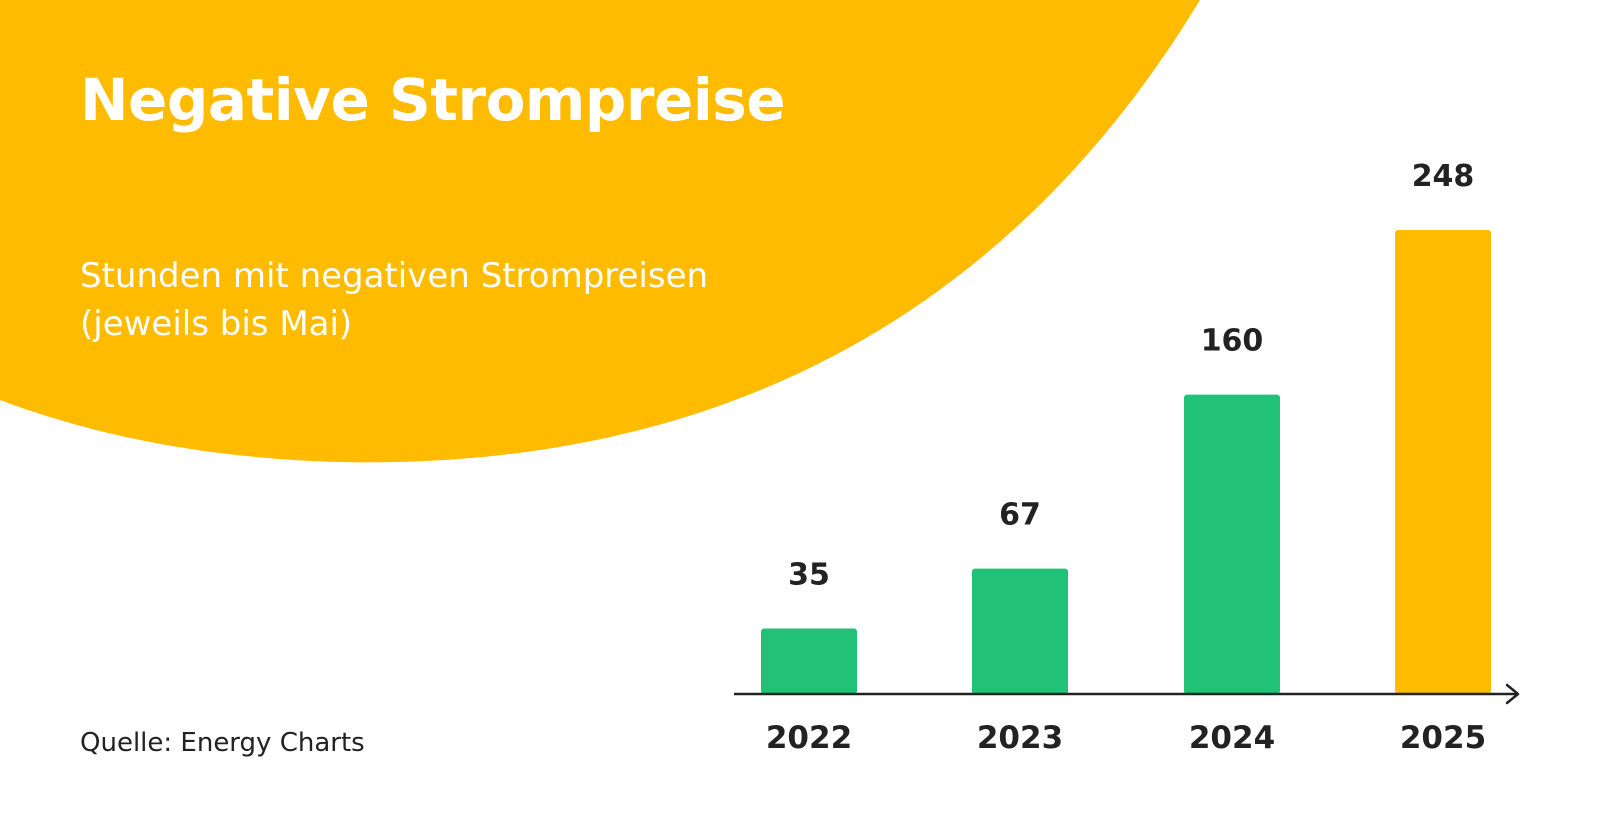 Image resolution: width=1600 pixels, height=836 pixels. Describe the element at coordinates (1232, 341) in the screenshot. I see `data-label-2024: 160` at that location.